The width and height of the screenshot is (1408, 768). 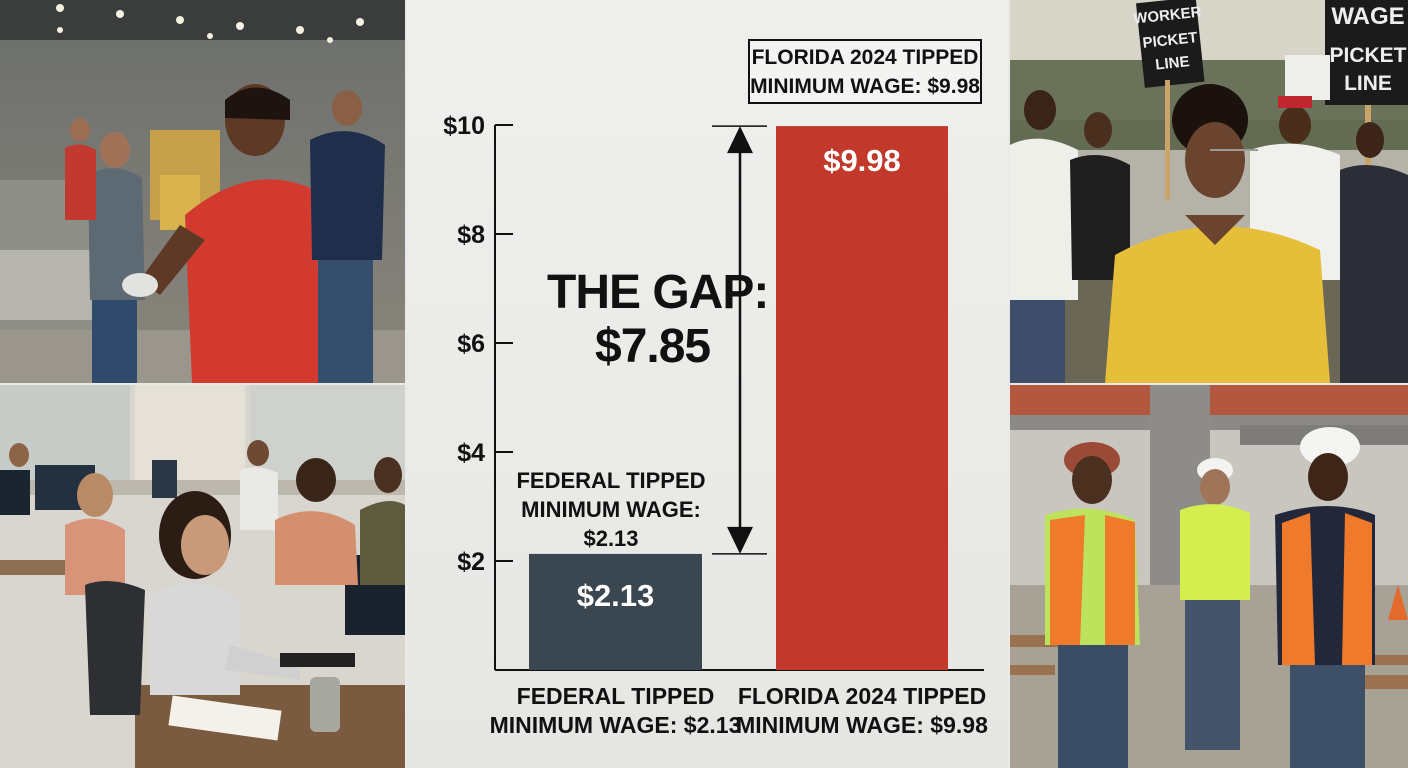 What do you see at coordinates (610, 480) in the screenshot?
I see `federal-callout-line1: FEDERAL TIPPED` at bounding box center [610, 480].